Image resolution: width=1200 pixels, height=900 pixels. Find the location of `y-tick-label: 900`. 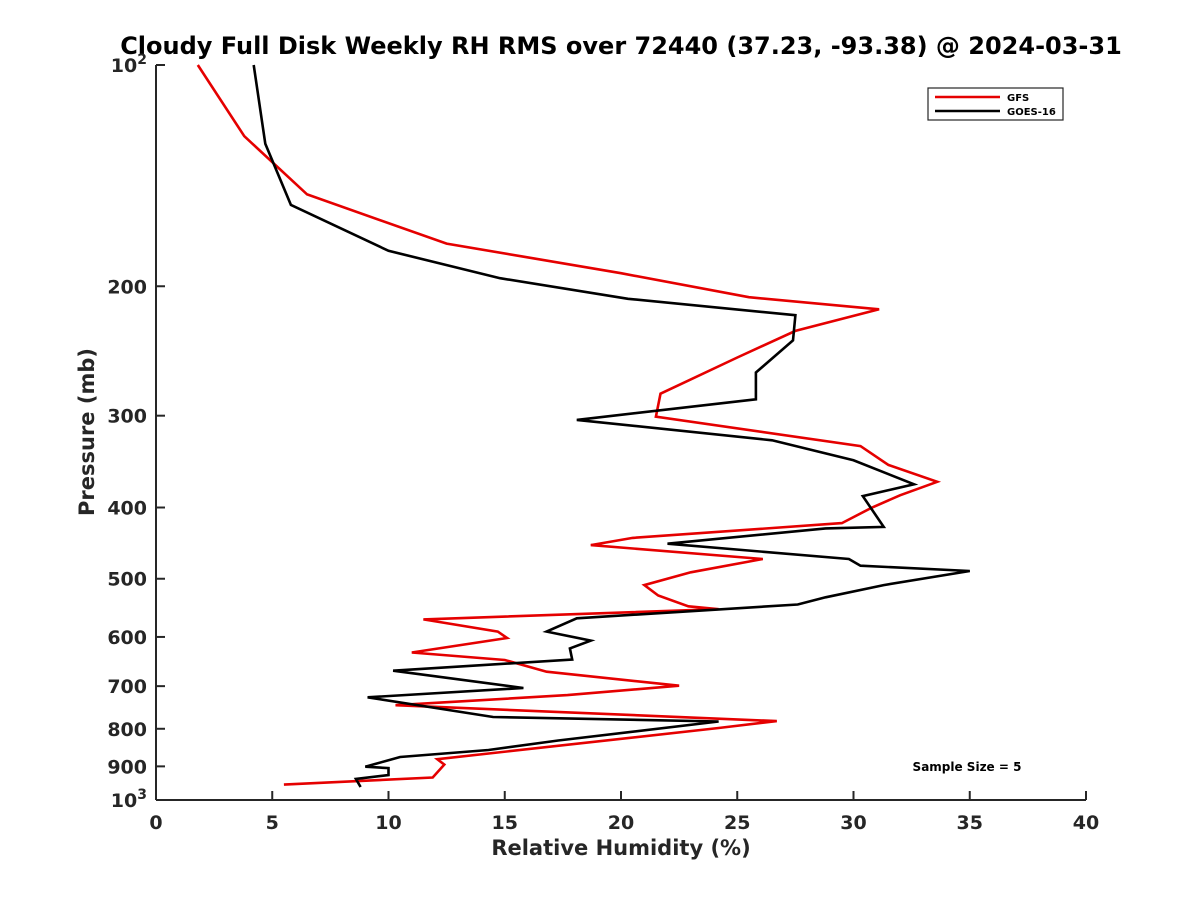

y-tick-label: 900 is located at coordinates (127, 767).